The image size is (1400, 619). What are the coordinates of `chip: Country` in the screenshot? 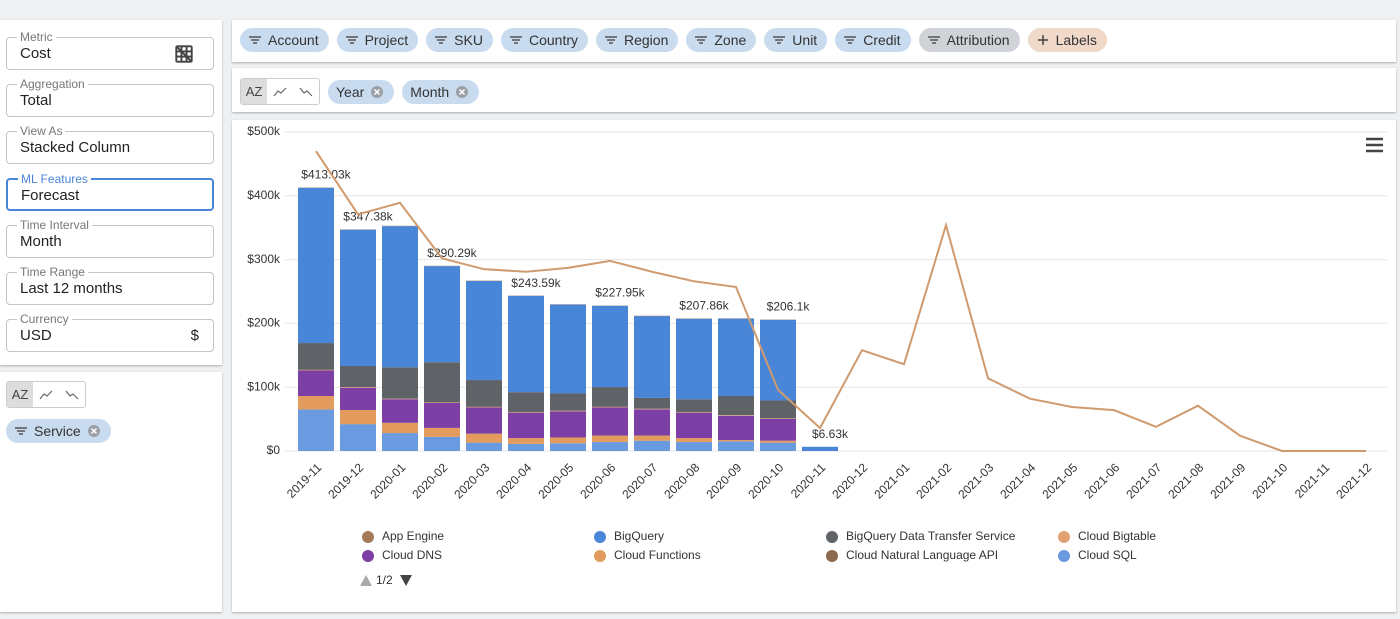 It's located at (544, 40).